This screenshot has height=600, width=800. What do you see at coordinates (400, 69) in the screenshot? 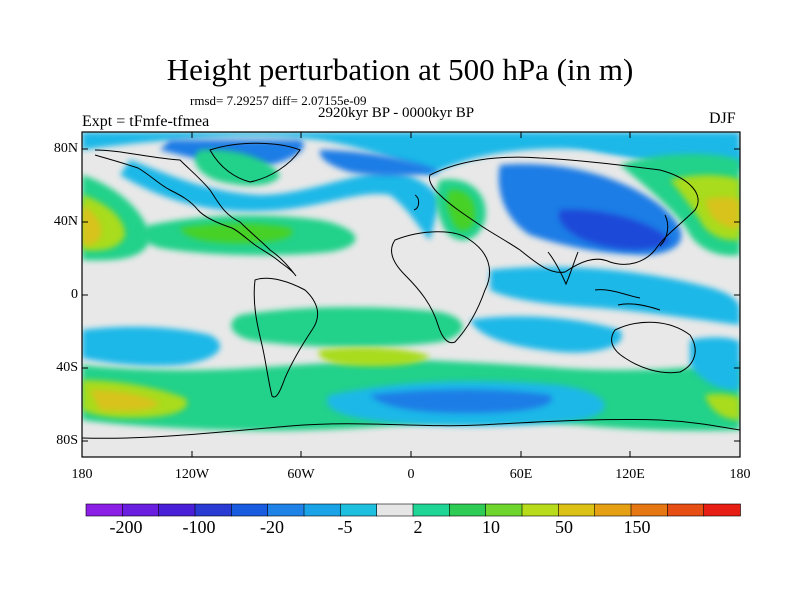
I see `map-title: Height perturbation at 500 hPa (in m)` at bounding box center [400, 69].